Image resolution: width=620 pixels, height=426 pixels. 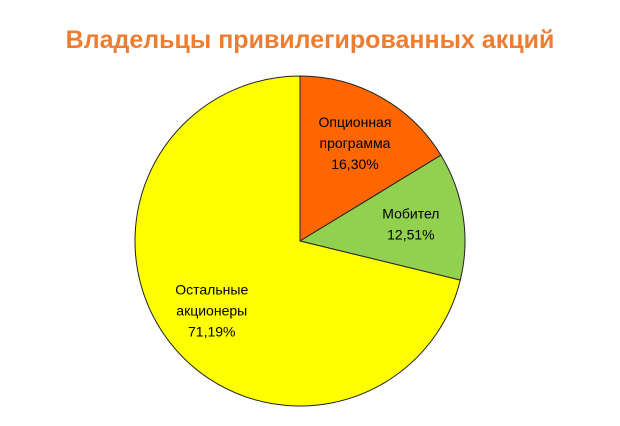 What do you see at coordinates (310, 40) in the screenshot?
I see `chart-title: Владельцы привилегированных акций` at bounding box center [310, 40].